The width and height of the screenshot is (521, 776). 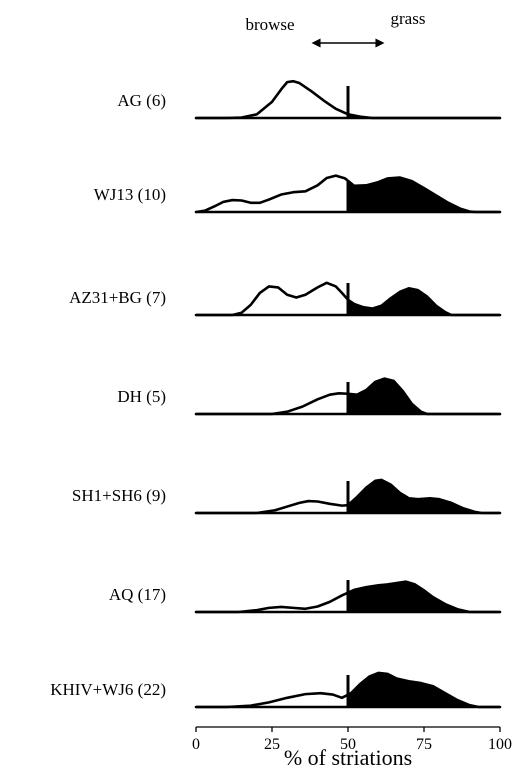 What do you see at coordinates (141, 396) in the screenshot?
I see `row-label: DH (5)` at bounding box center [141, 396].